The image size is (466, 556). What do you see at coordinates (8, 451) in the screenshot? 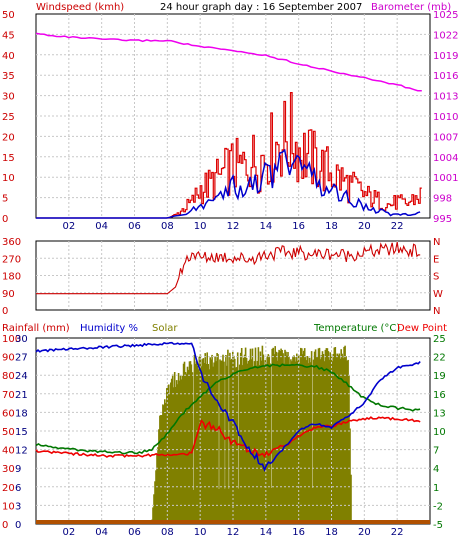
I see `y-tick-label: 40` at bounding box center [8, 451].